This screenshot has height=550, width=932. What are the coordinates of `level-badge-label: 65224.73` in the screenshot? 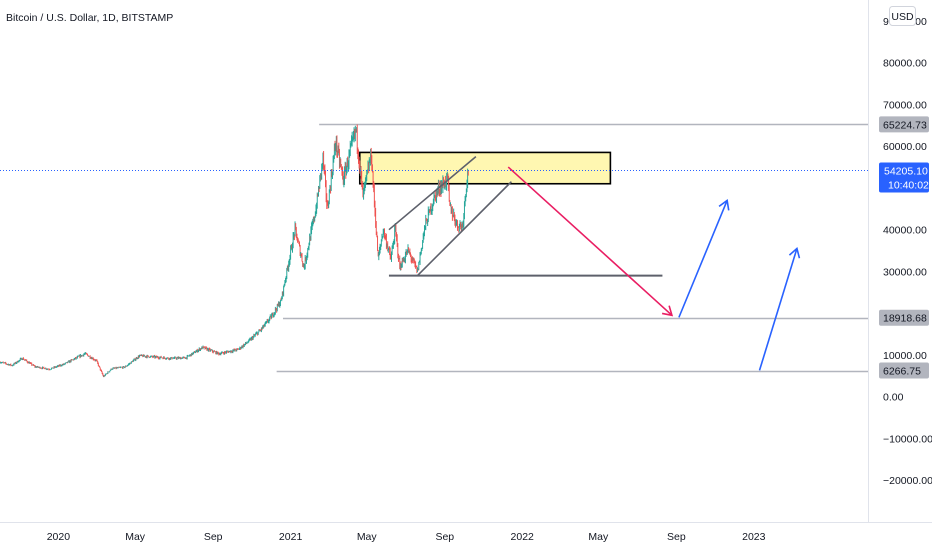 It's located at (905, 125).